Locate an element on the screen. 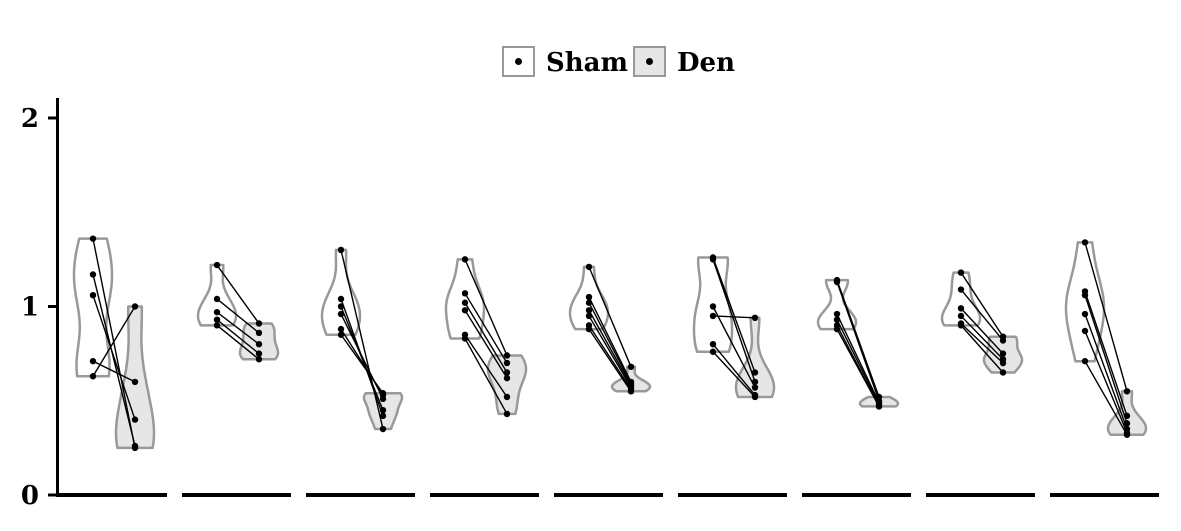 The image size is (1181, 531). legend: Sham Den is located at coordinates (618, 62).